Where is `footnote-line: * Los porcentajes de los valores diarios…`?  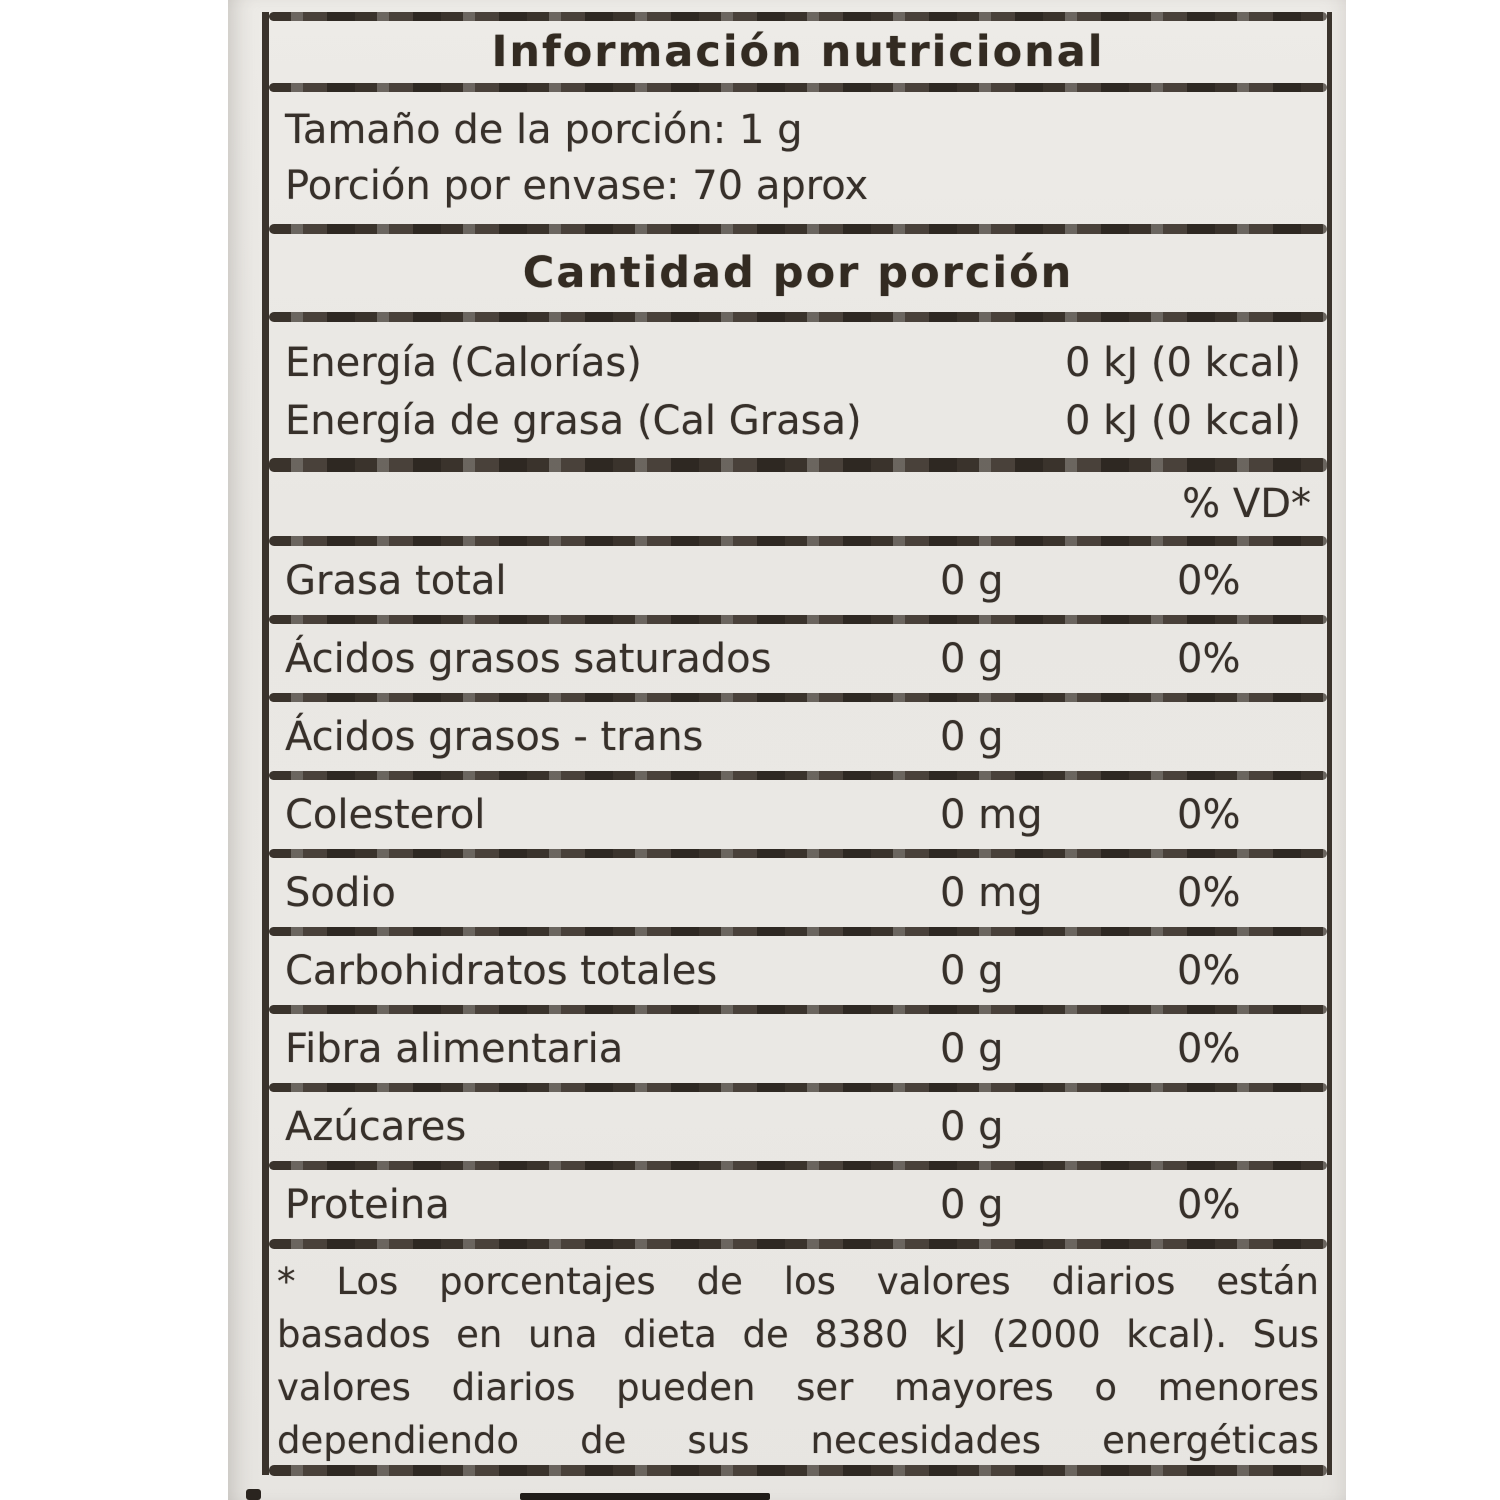
footnote-line: * Los porcentajes de los valores diarios… is located at coordinates (798, 1281).